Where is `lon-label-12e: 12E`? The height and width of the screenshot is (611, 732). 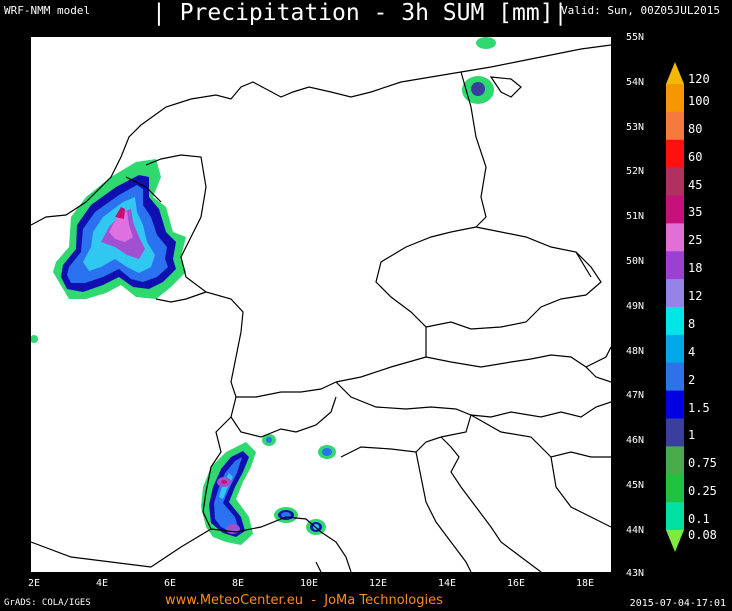
lon-label-12e: 12E is located at coordinates (378, 583).